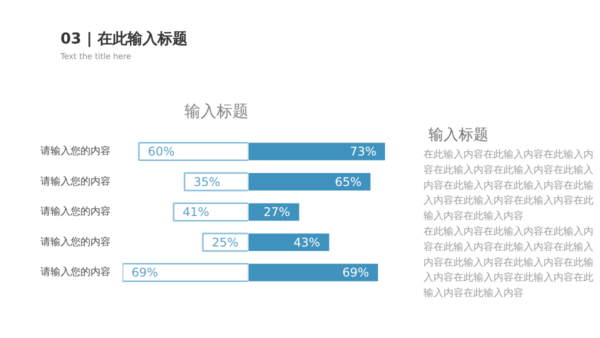 The height and width of the screenshot is (338, 600). I want to click on data-label: 41%, so click(196, 212).